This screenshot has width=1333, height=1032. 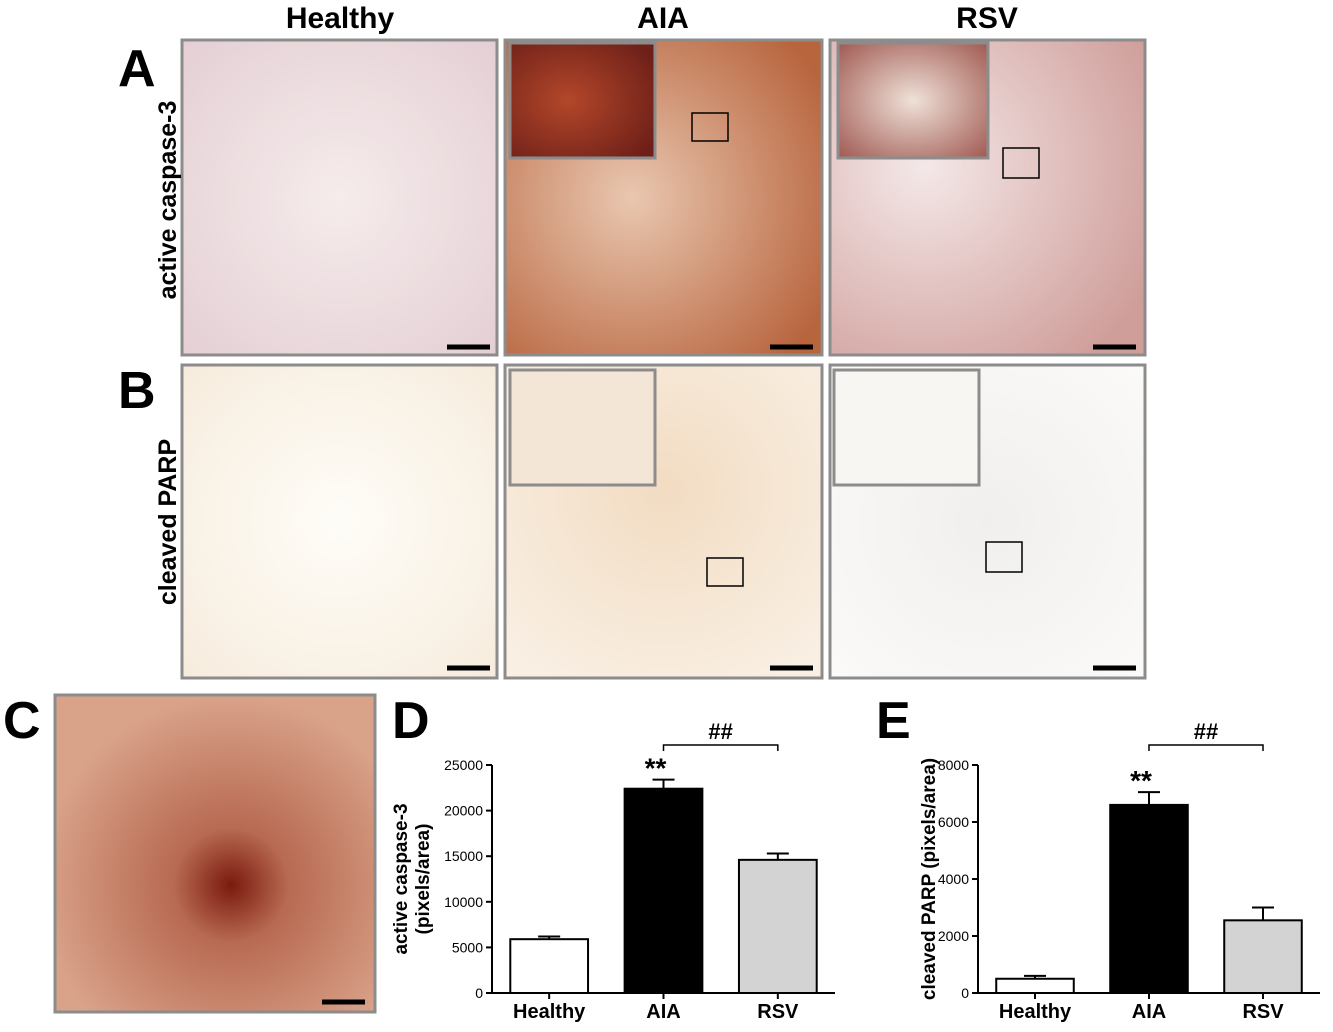 I want to click on y-tick-label: 20000, so click(x=463, y=811).